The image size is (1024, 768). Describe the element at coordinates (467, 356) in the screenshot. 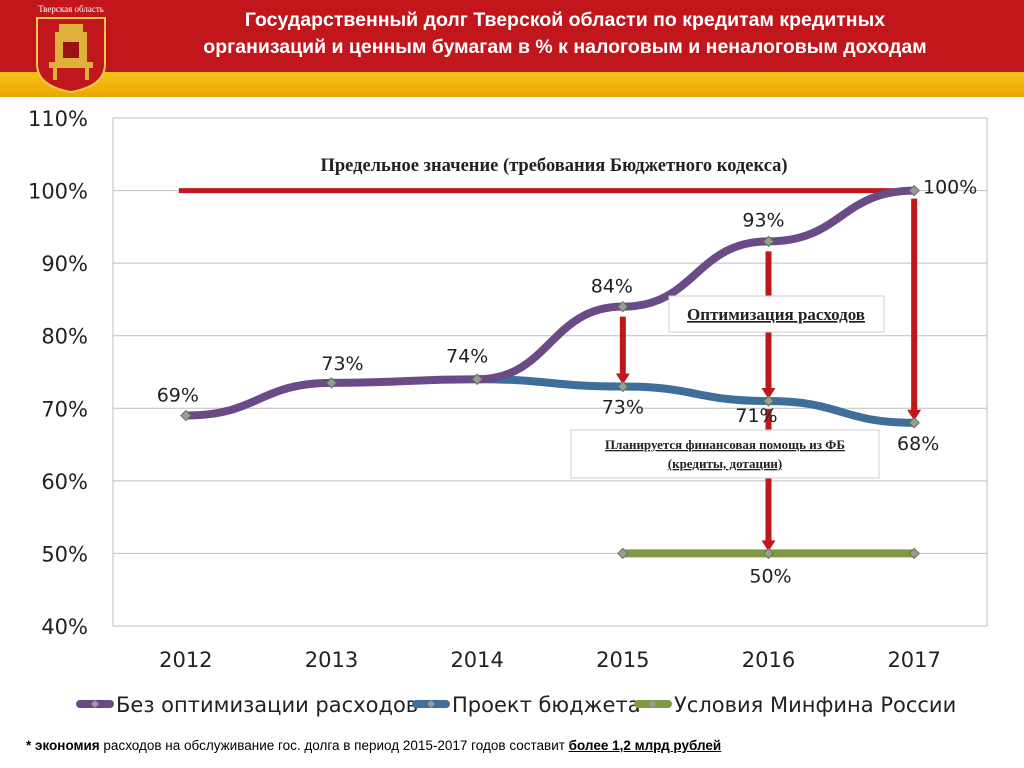

I see `data-label: 74%` at that location.